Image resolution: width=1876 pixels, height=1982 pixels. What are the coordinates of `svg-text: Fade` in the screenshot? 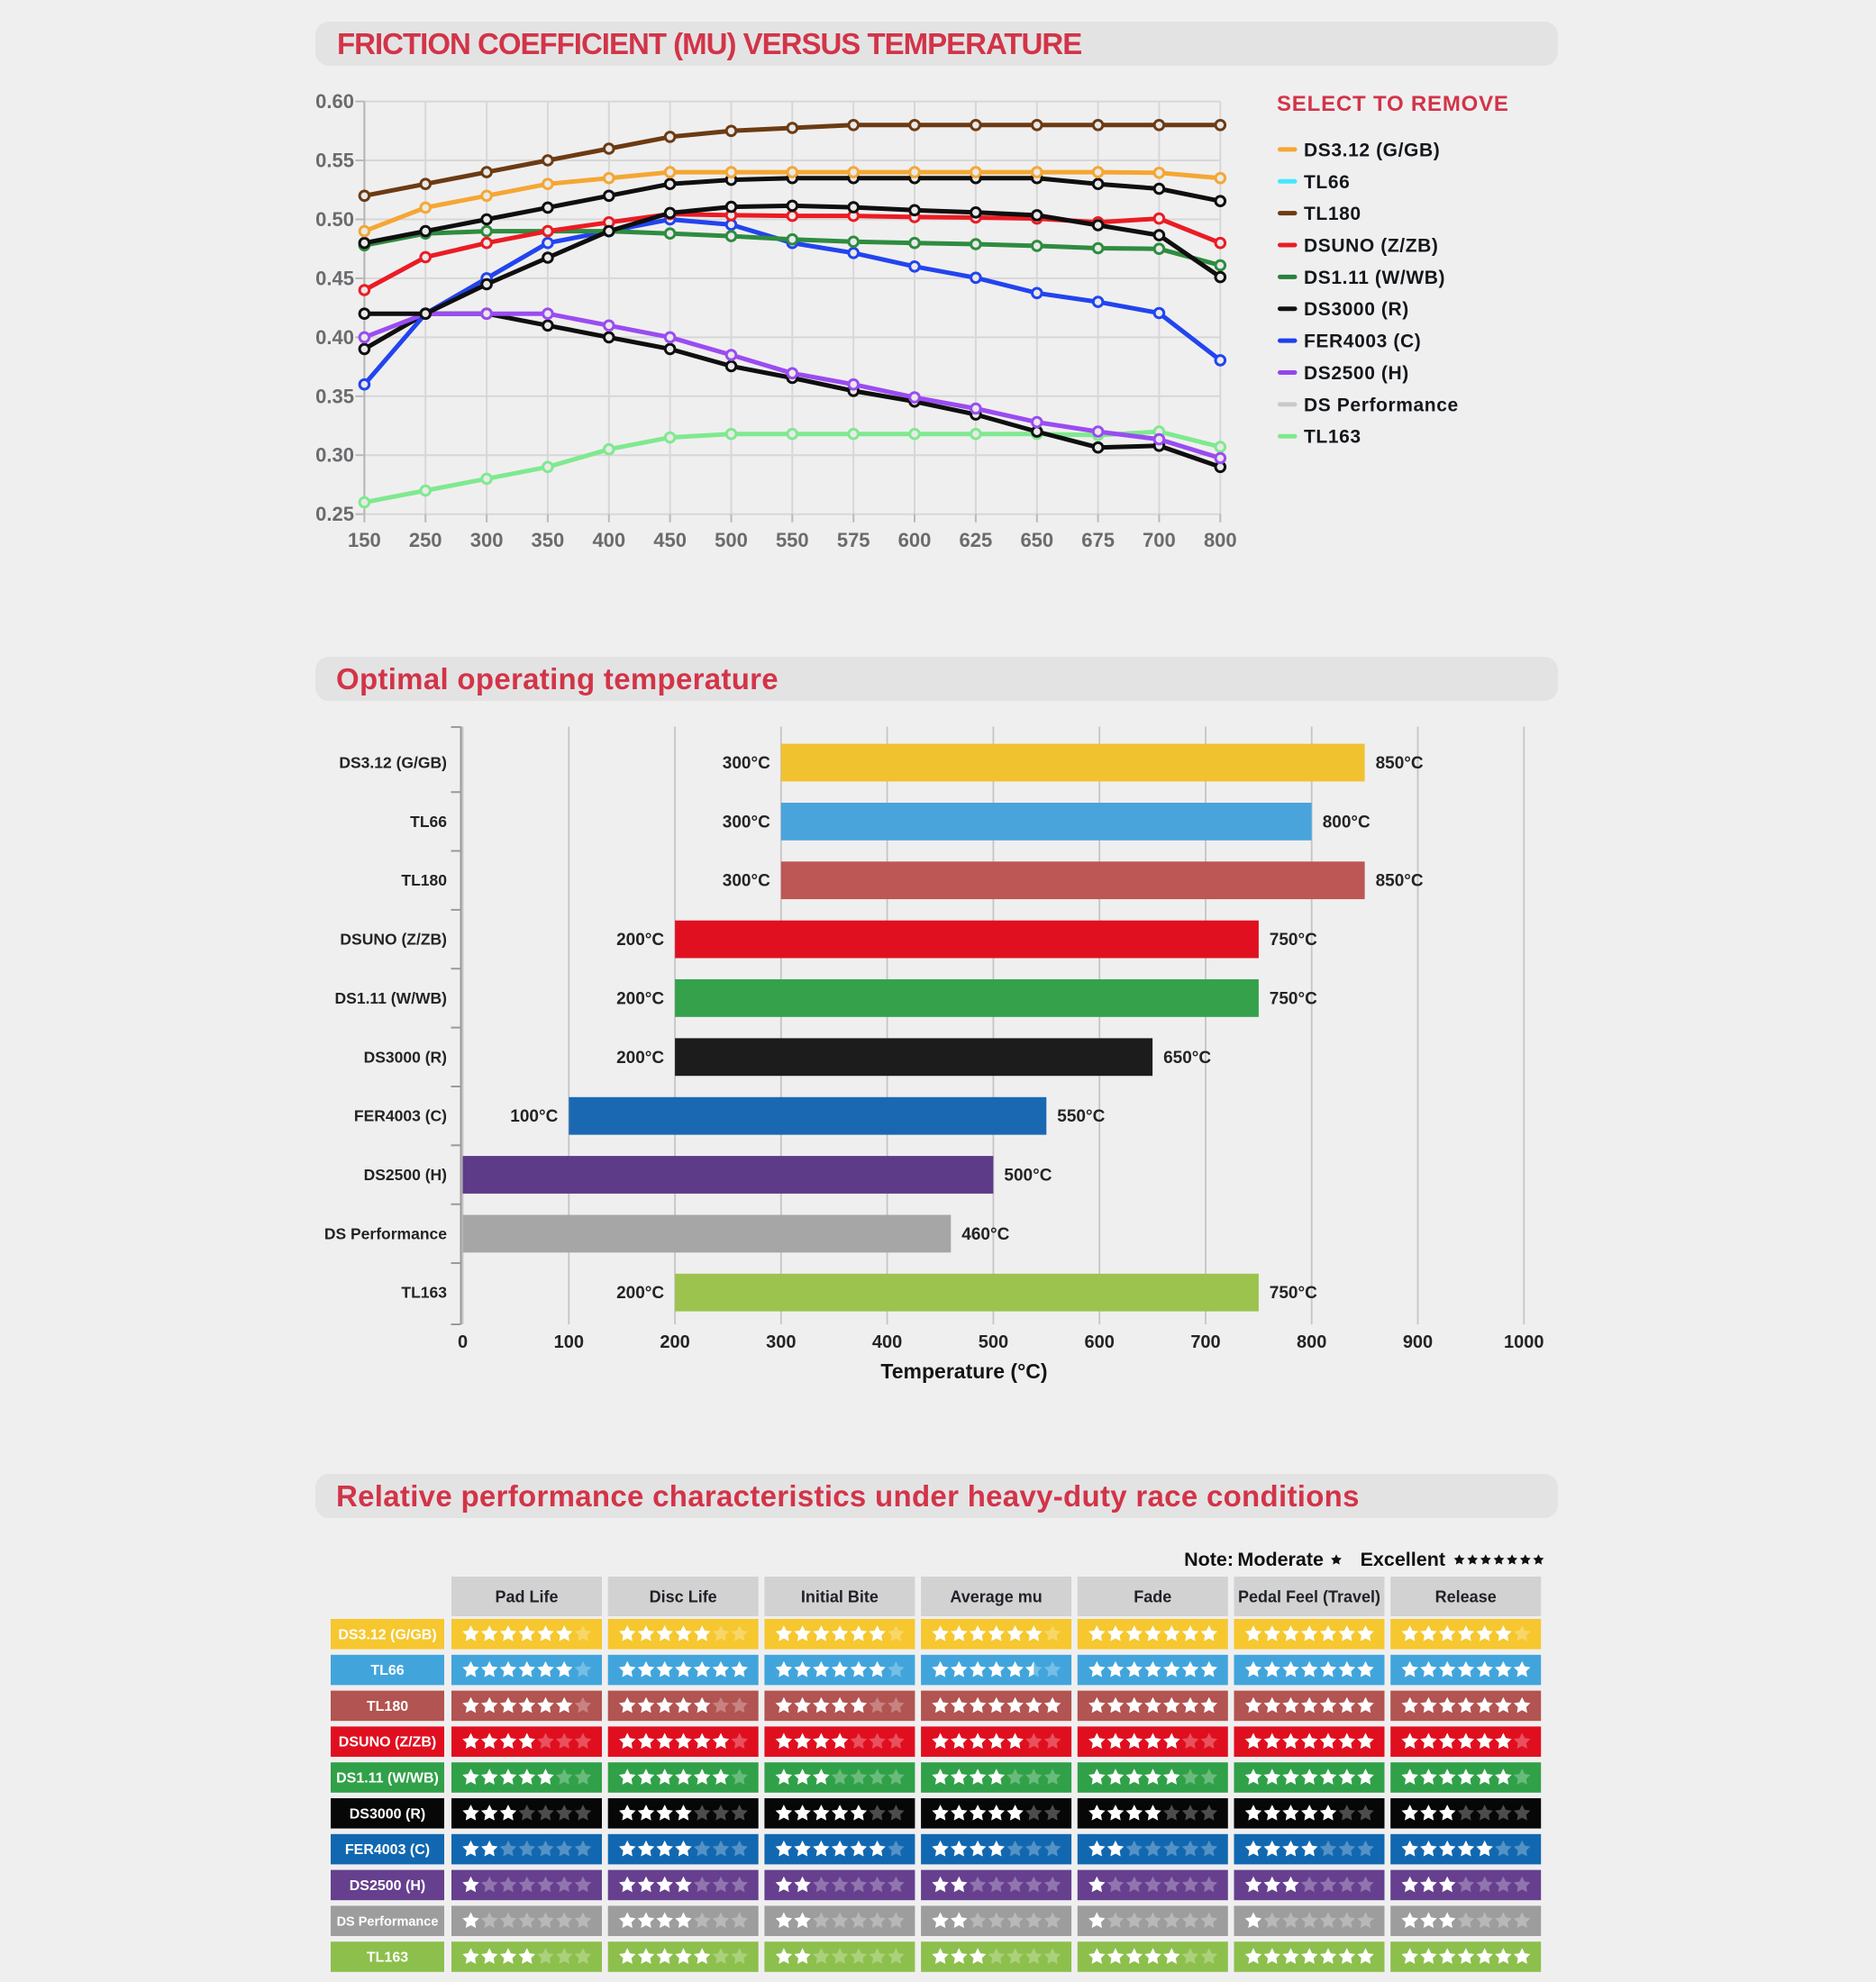 It's located at (1152, 1597).